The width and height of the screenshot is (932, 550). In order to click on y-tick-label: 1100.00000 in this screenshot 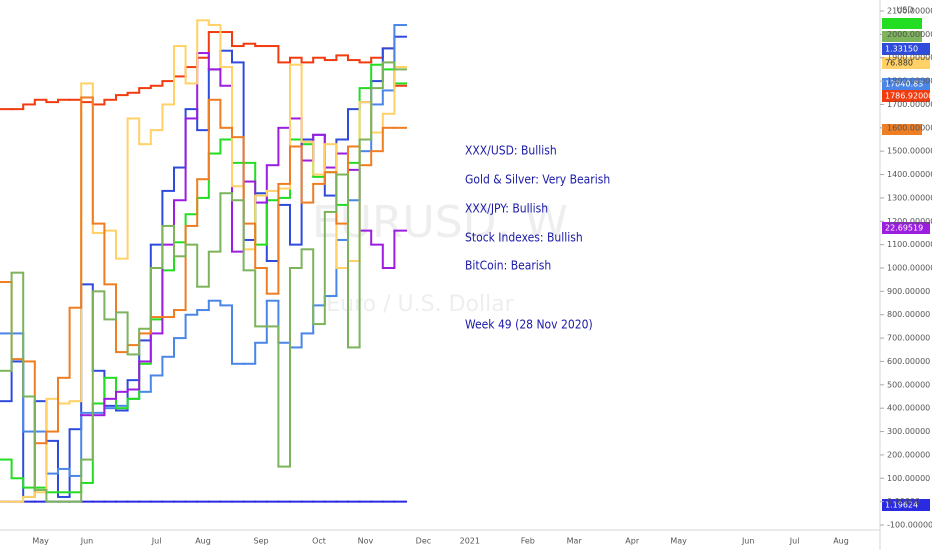, I will do `click(909, 244)`.